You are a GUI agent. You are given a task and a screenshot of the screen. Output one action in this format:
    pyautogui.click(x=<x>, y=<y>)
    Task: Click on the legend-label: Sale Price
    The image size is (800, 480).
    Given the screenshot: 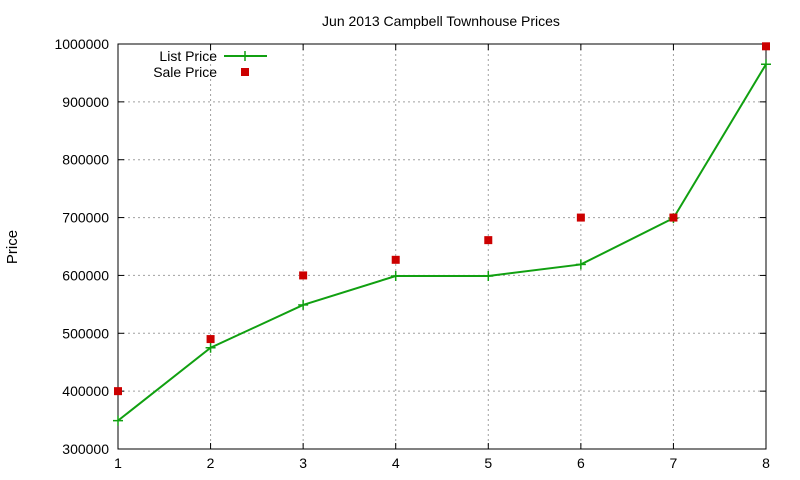 What is the action you would take?
    pyautogui.click(x=185, y=72)
    